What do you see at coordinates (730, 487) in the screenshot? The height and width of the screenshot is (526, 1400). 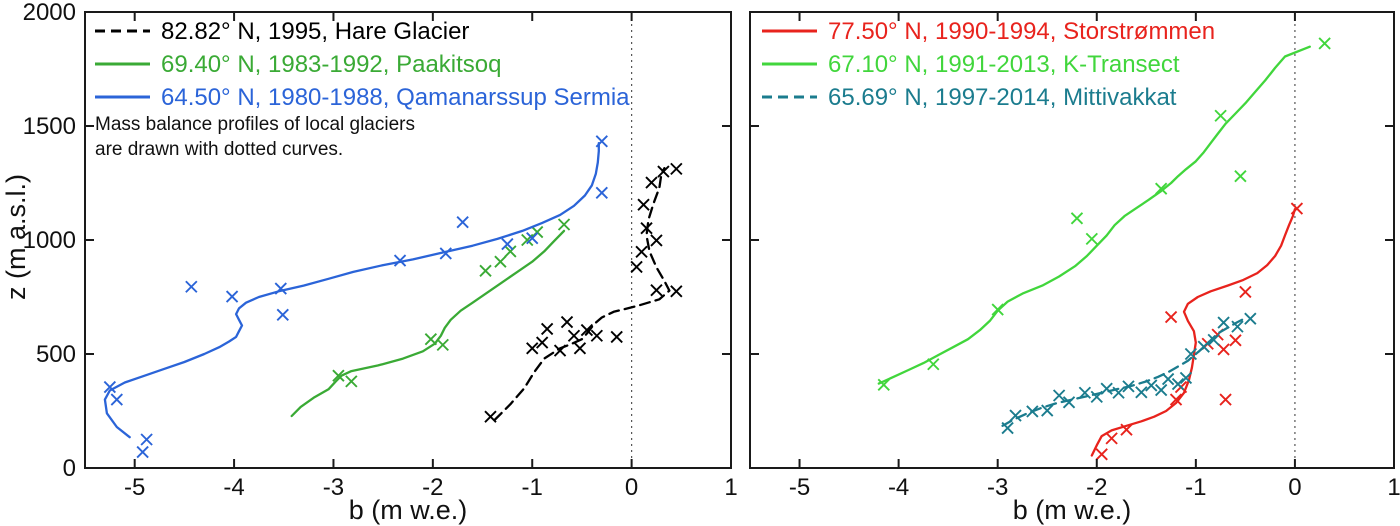 I see `x-tick-label: 1` at bounding box center [730, 487].